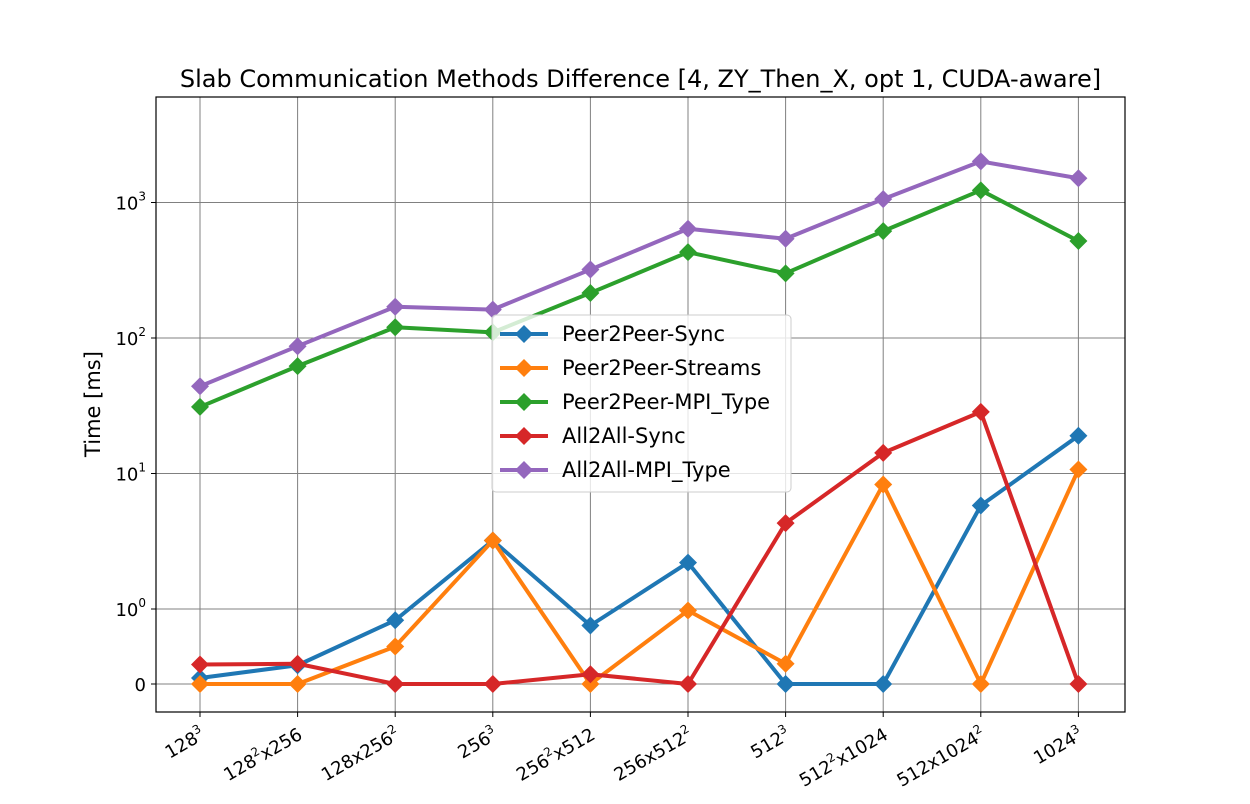 The image size is (1250, 804). Describe the element at coordinates (666, 402) in the screenshot. I see `legend-label: Peer2Peer-MPI_Type` at that location.